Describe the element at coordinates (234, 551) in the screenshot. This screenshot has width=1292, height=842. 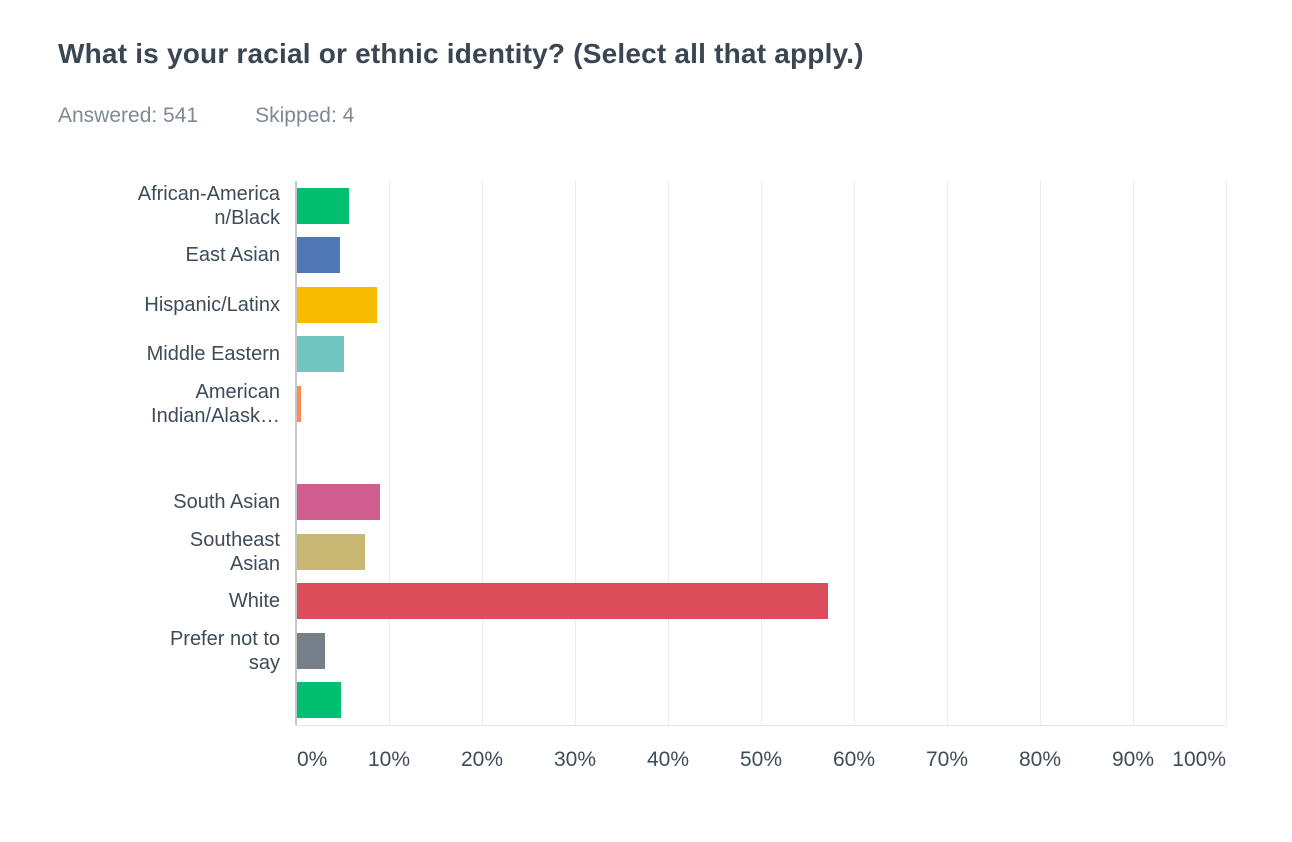
I see `category-label-southeast-asian: Southeast Asian` at that location.